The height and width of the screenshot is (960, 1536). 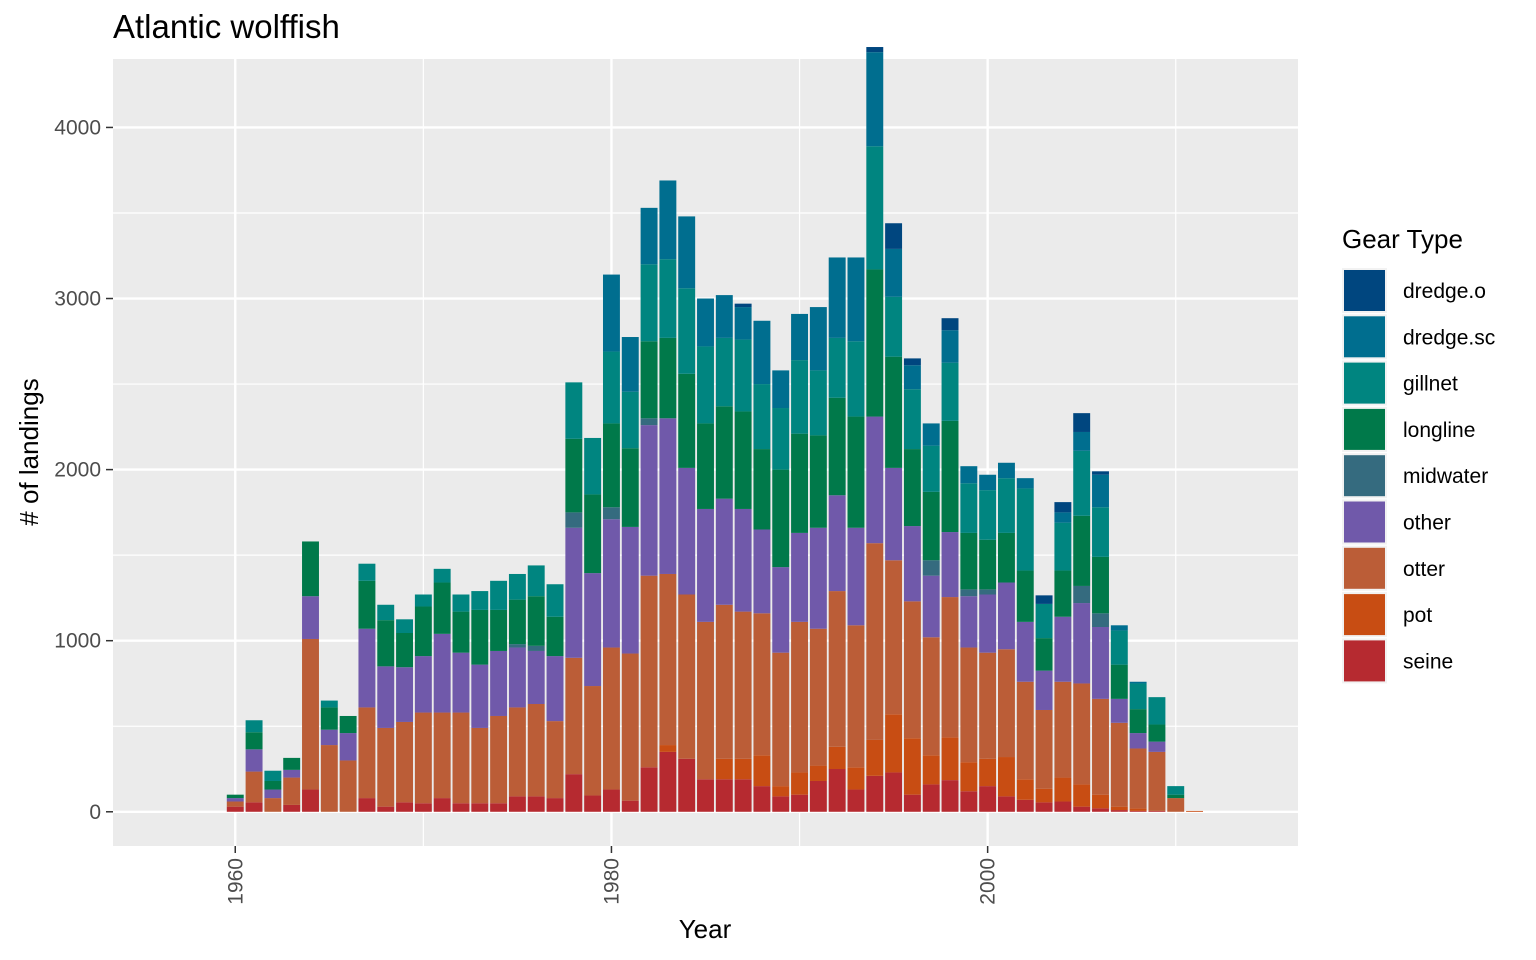 I want to click on bar-stack-1966, so click(x=348, y=763).